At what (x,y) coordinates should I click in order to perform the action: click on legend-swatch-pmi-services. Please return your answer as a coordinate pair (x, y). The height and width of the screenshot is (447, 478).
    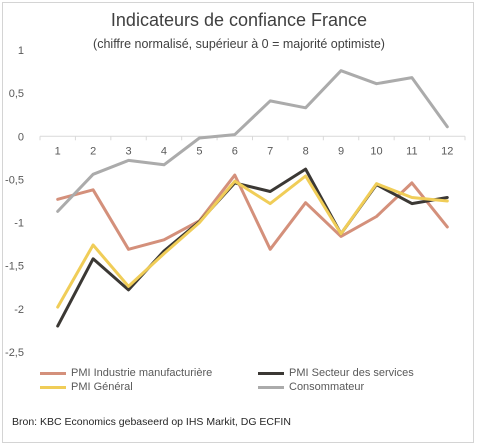
    Looking at the image, I should click on (271, 373).